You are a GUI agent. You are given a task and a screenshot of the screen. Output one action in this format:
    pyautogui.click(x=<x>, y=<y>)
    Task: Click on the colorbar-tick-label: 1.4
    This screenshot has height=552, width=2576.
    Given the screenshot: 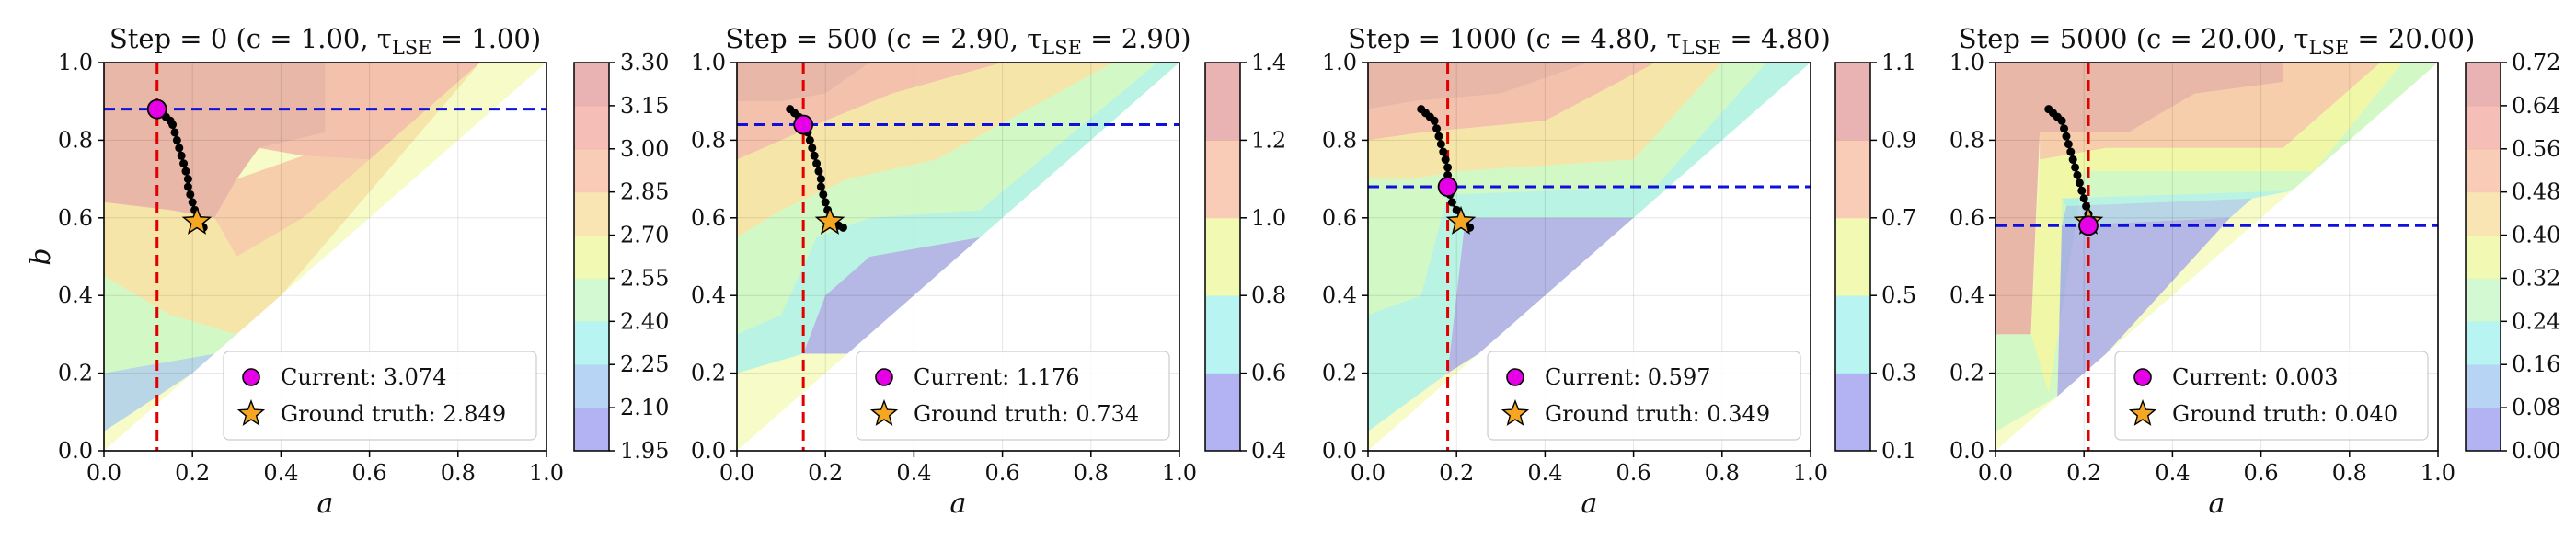 What is the action you would take?
    pyautogui.click(x=1268, y=62)
    